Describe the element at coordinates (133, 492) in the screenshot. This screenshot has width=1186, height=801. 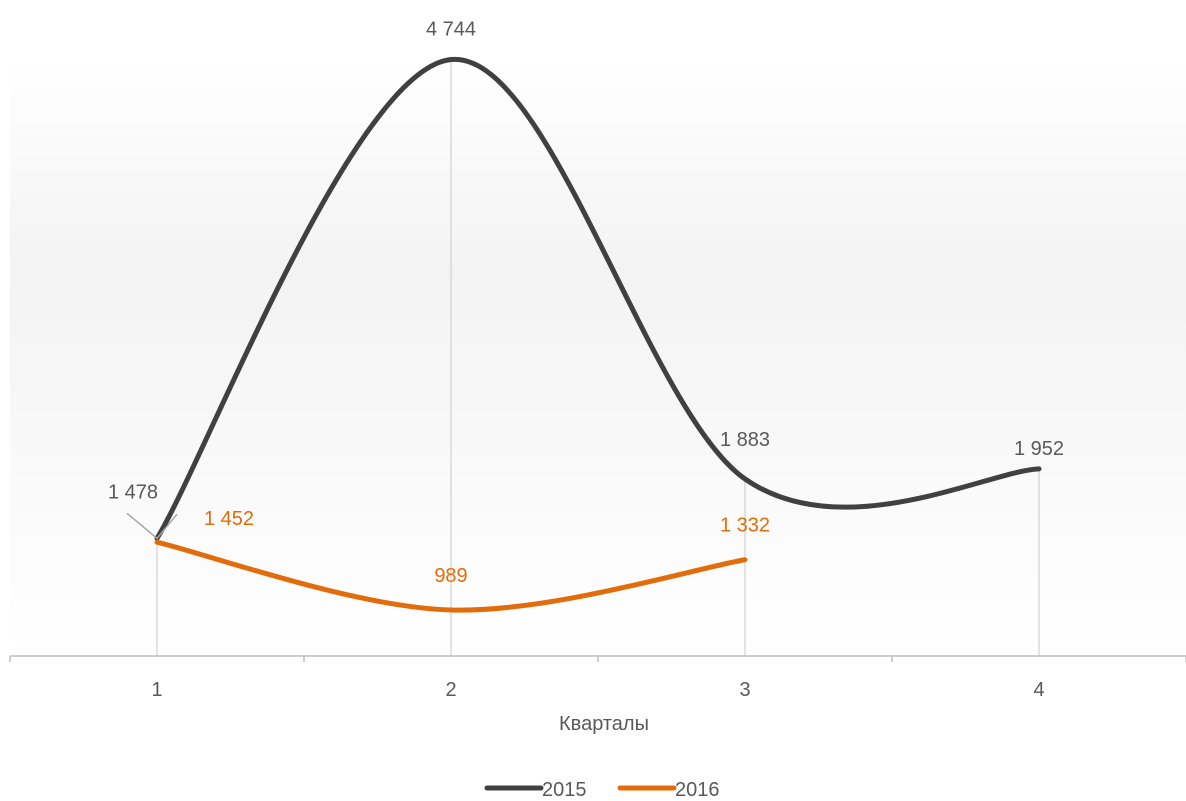
I see `data-label: 1 478` at that location.